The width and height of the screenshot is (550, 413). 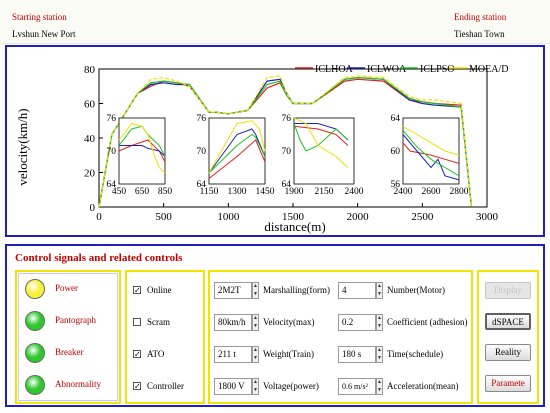 What do you see at coordinates (228, 217) in the screenshot?
I see `x-tick-label: 1000` at bounding box center [228, 217].